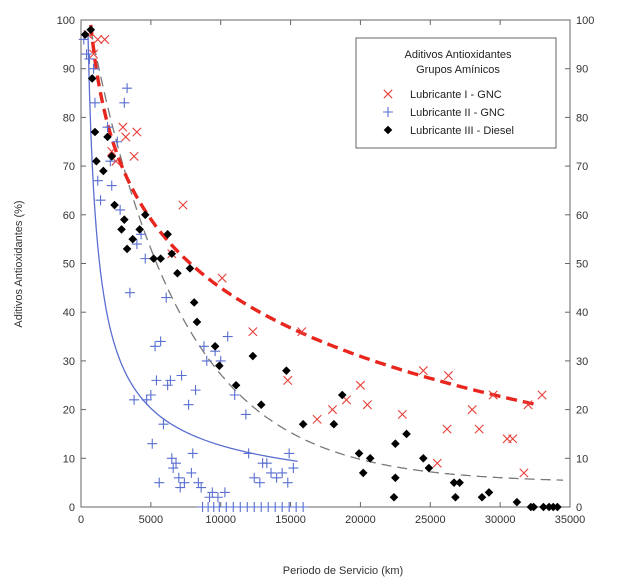  Describe the element at coordinates (582, 459) in the screenshot. I see `y-tick-label-right: 10` at that location.